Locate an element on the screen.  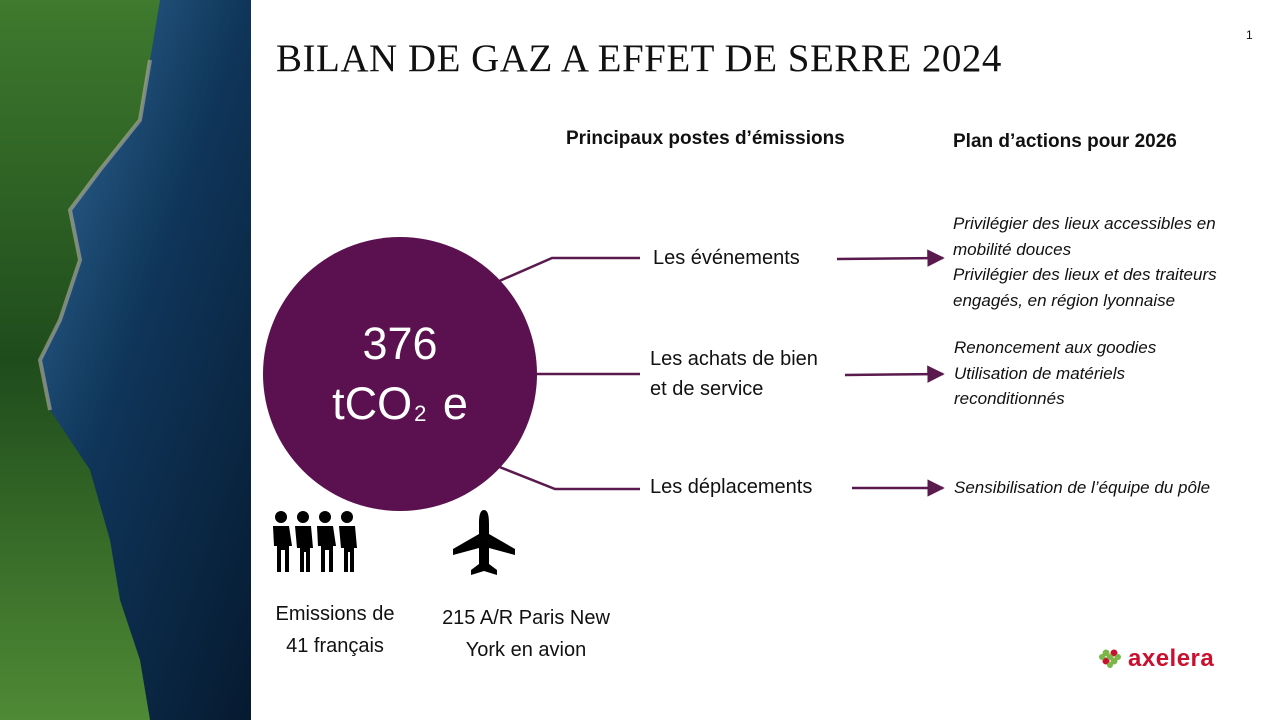
slide-title: BILAN DE GAZ A EFFET DE SERRE 2024 is located at coordinates (639, 58).